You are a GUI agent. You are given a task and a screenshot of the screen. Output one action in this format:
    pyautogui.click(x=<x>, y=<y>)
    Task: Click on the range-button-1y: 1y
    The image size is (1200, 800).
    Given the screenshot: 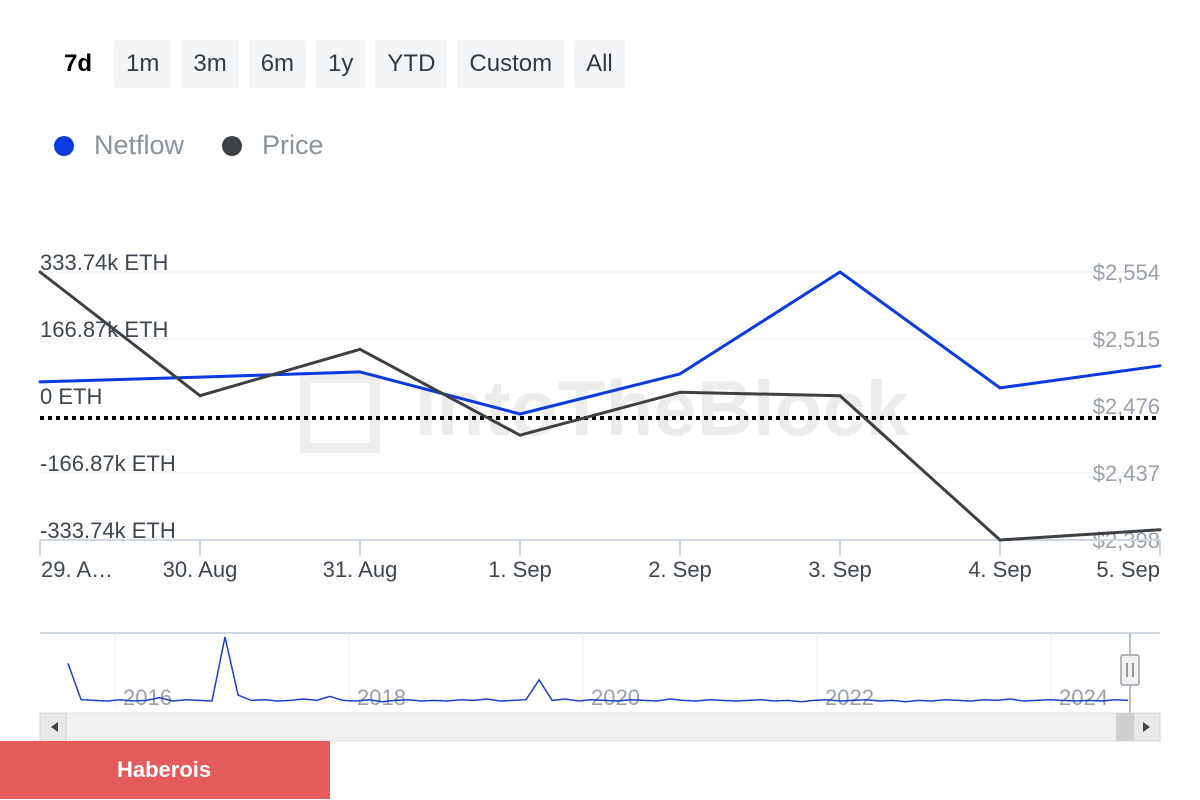 What is the action you would take?
    pyautogui.click(x=341, y=64)
    